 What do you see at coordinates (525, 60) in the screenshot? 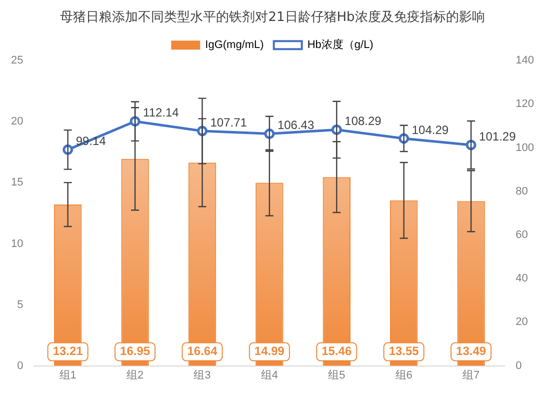
I see `y2-tick-label: 140` at bounding box center [525, 60].